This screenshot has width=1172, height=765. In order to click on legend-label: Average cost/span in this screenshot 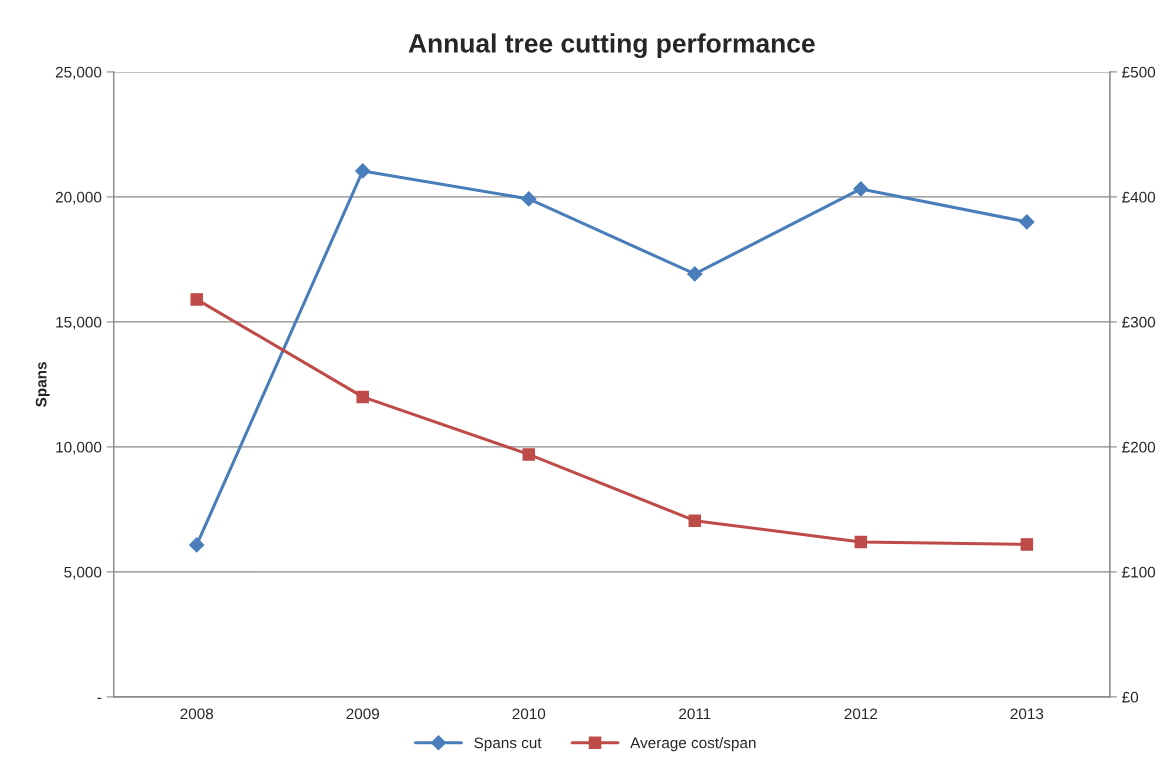, I will do `click(693, 744)`.